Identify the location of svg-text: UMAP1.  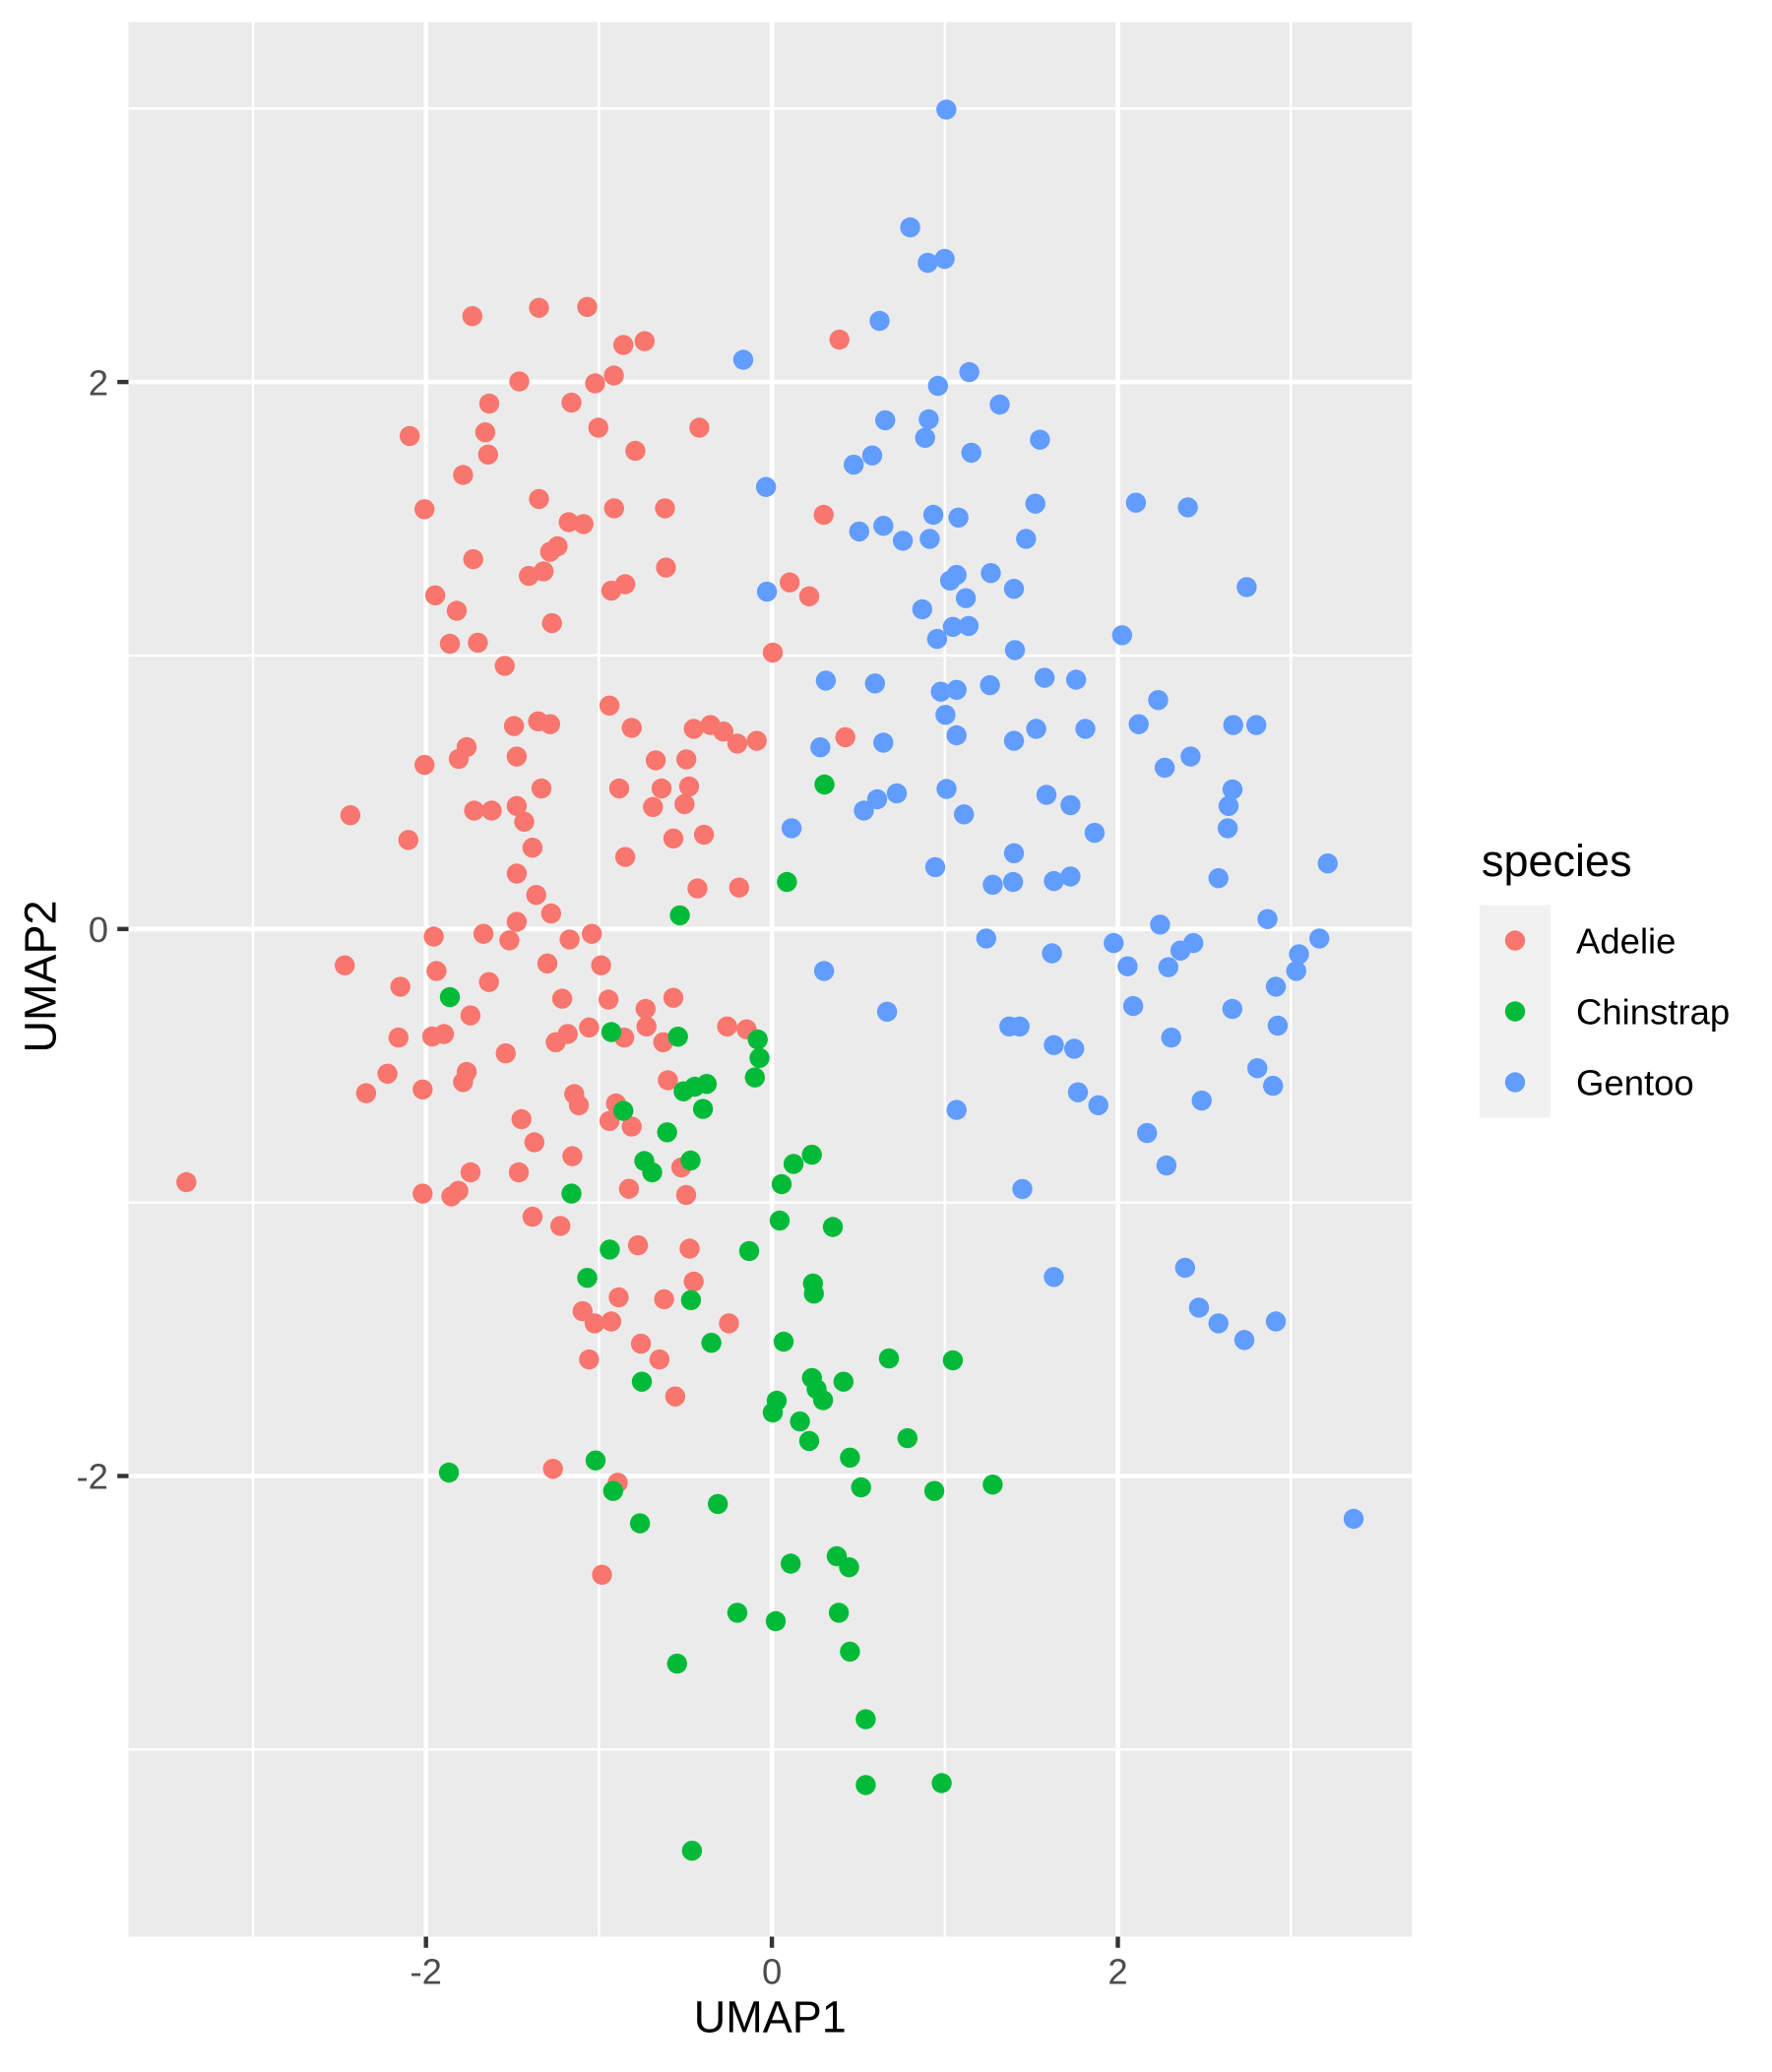
(770, 2017).